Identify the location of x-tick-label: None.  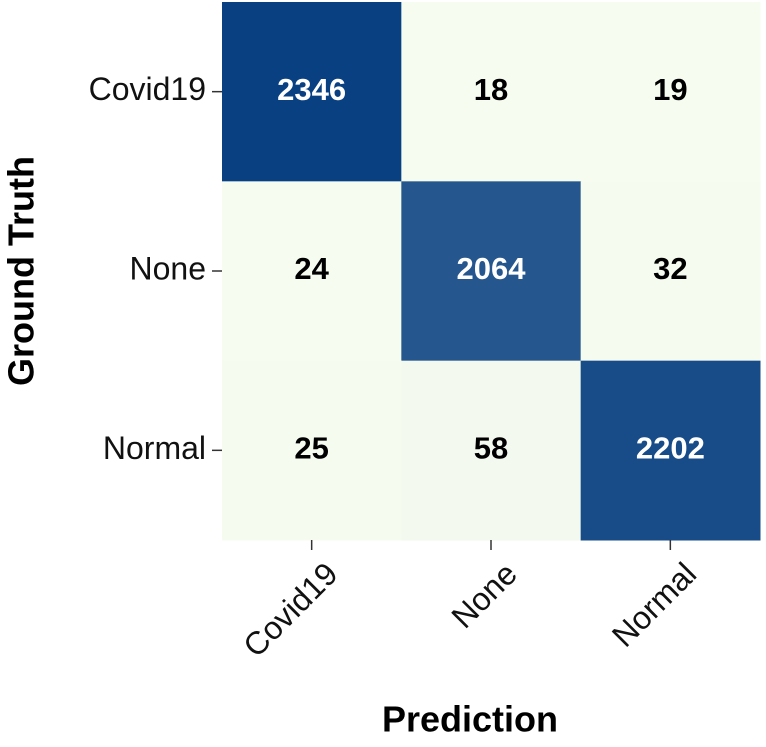
(484, 595).